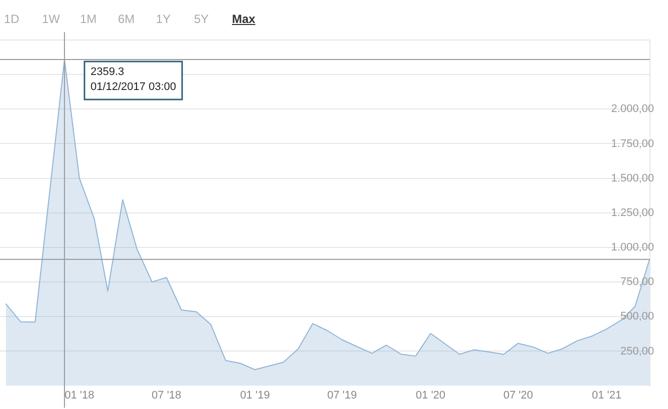 This screenshot has height=409, width=668. I want to click on text: 1Y, so click(164, 19).